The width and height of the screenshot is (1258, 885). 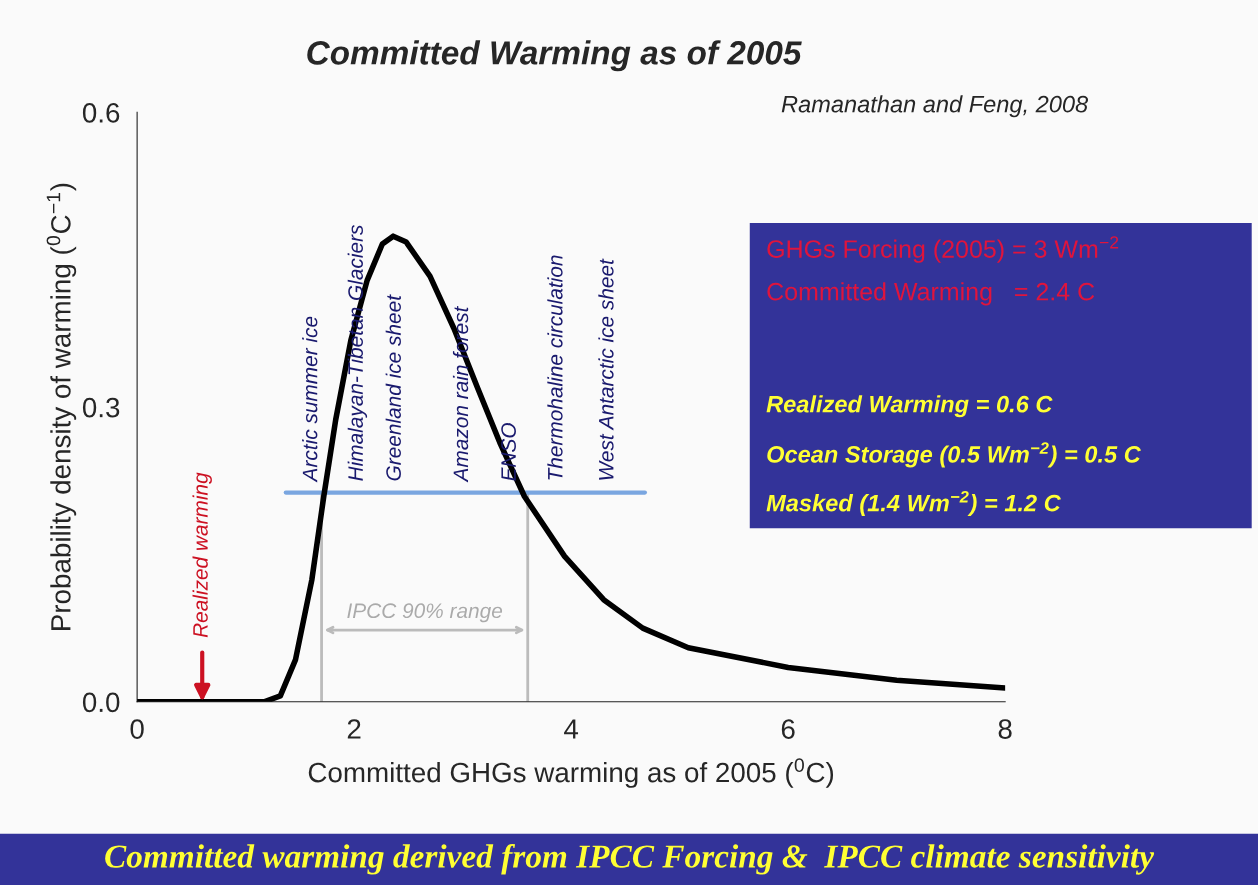 What do you see at coordinates (101, 702) in the screenshot?
I see `y-tick-label: 0.0` at bounding box center [101, 702].